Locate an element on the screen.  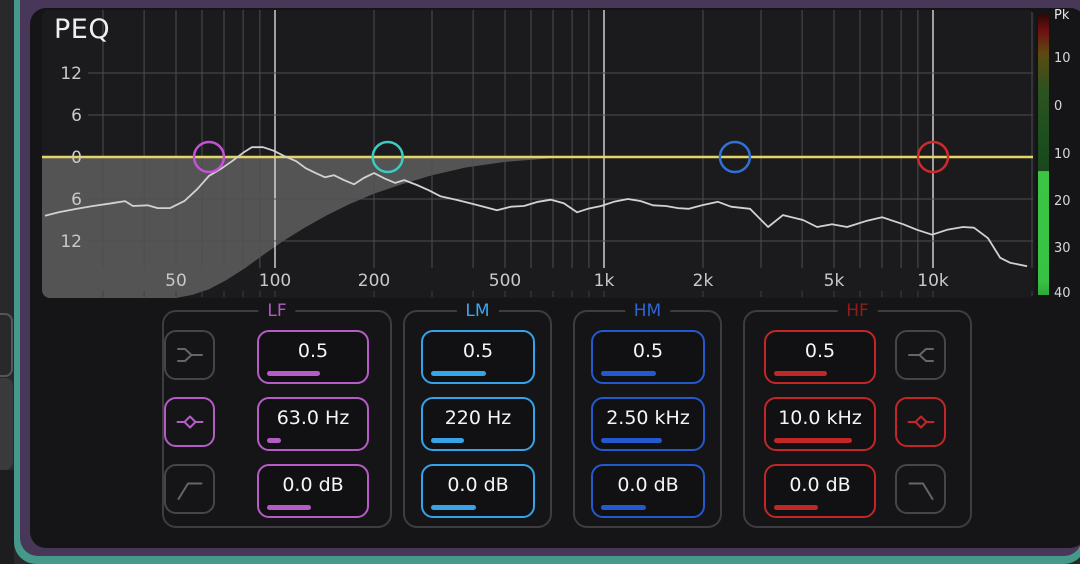
hm-gain-button: 0.0 dB is located at coordinates (648, 491).